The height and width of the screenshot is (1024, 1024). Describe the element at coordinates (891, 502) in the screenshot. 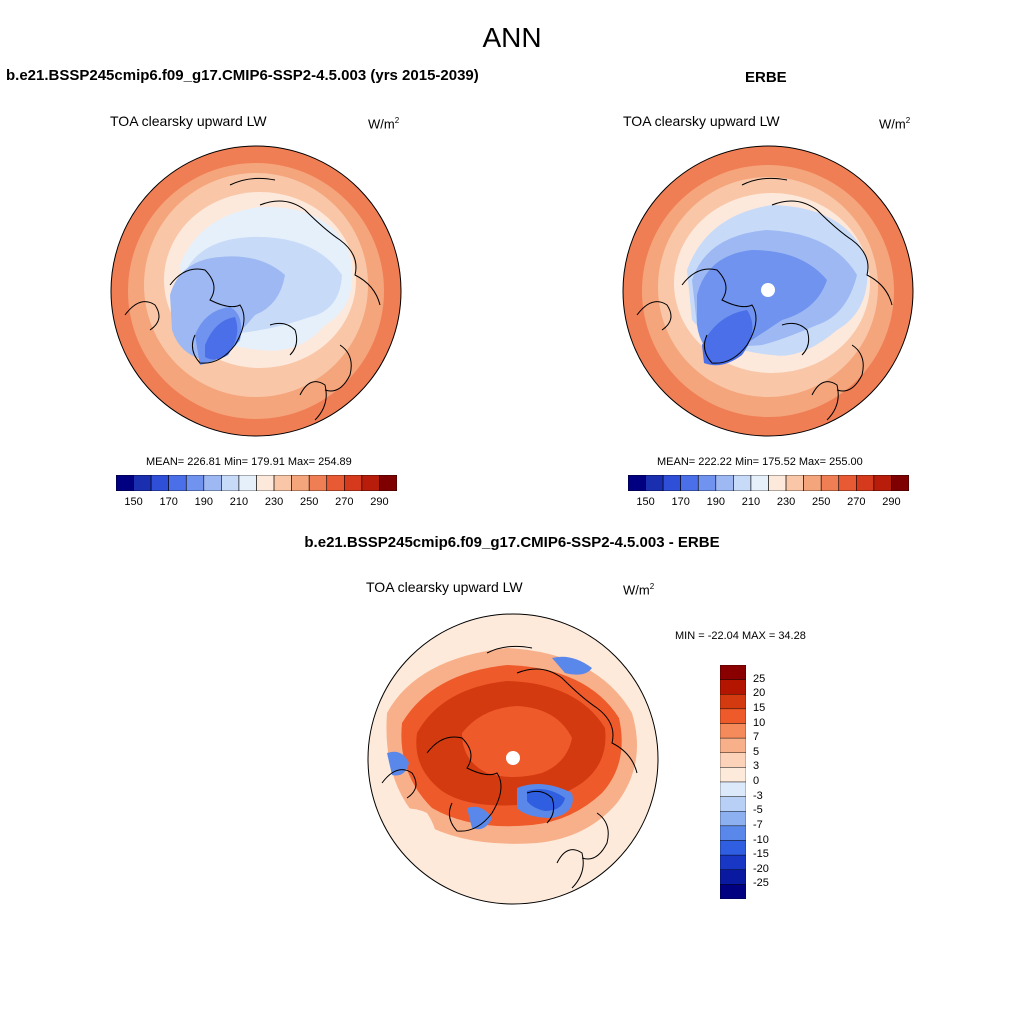

I see `panel-obs-colorbar-tick-label: 290` at that location.